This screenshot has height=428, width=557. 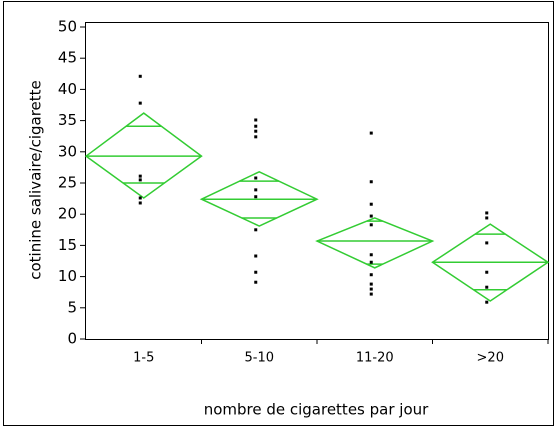 I want to click on x-tick-label: 5-10, so click(x=259, y=358).